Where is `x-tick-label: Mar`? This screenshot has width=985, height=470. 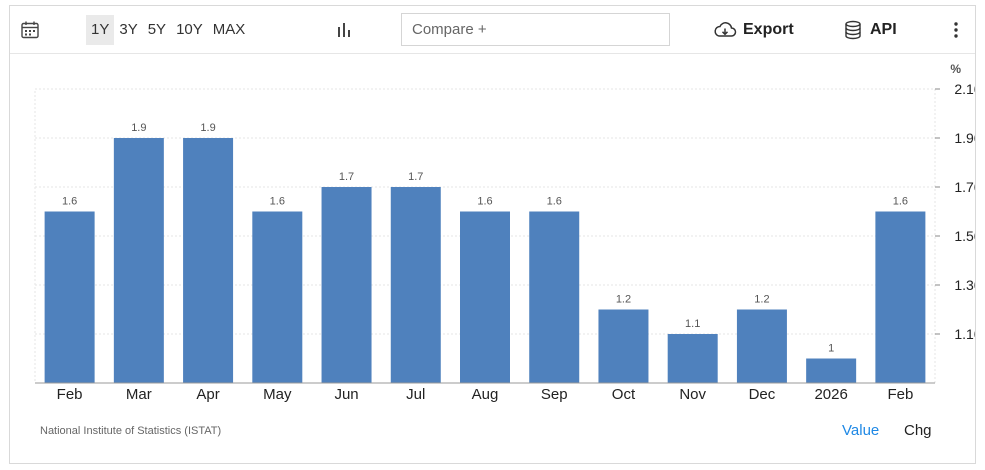 x-tick-label: Mar is located at coordinates (139, 394).